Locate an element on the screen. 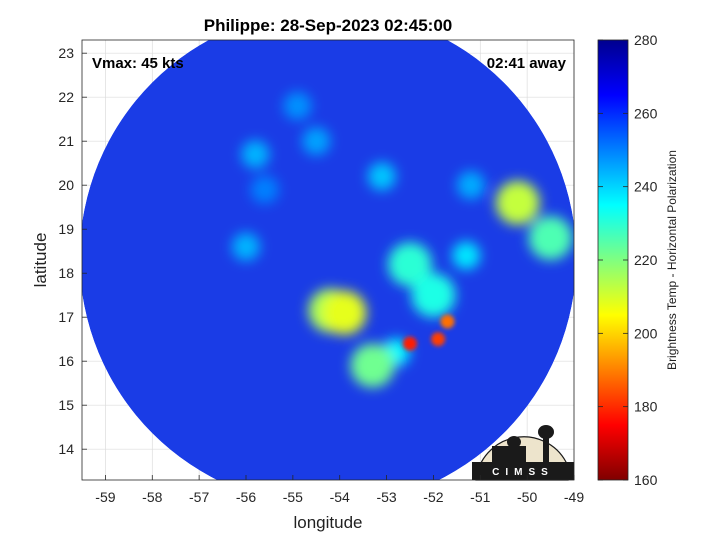 Image resolution: width=720 pixels, height=540 pixels. y-tick-label: 17 is located at coordinates (66, 317).